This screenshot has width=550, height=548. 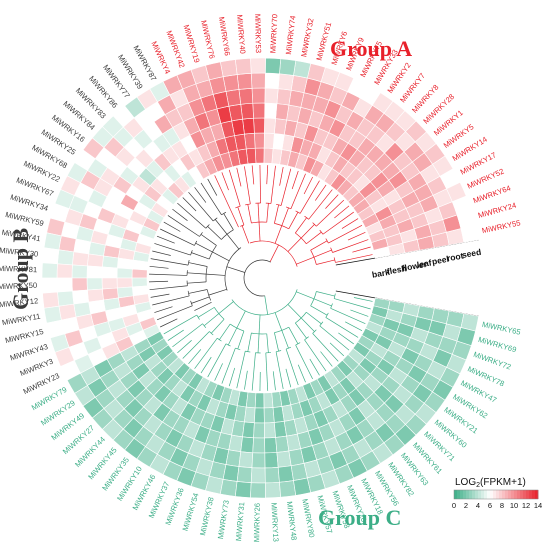 I want to click on heatmap-cell-MiWRKY74-leaf, so click(x=282, y=112).